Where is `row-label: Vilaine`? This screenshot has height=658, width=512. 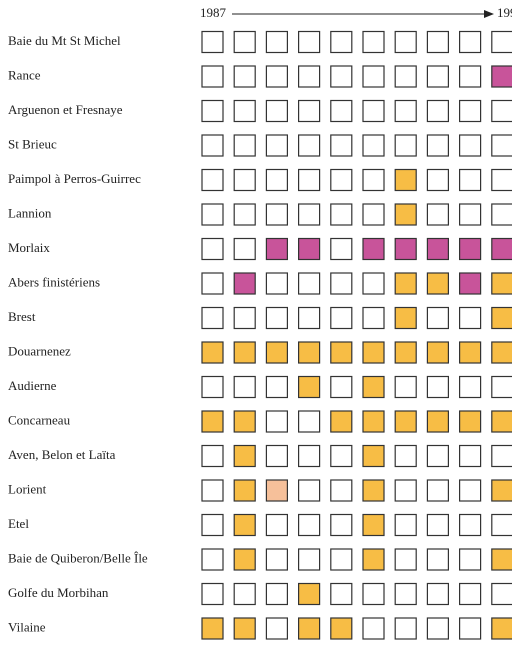
row-label: Vilaine is located at coordinates (27, 626).